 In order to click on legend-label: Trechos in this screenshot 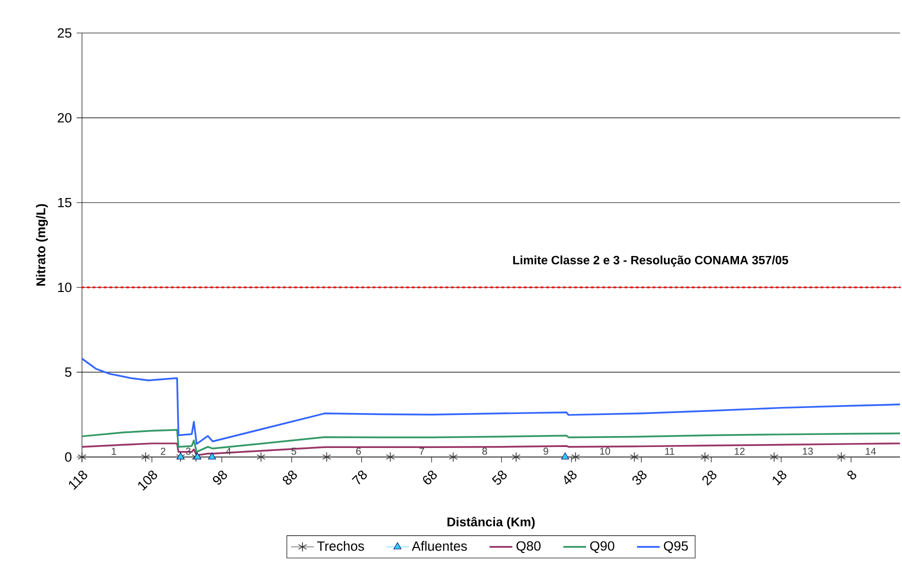, I will do `click(340, 546)`.